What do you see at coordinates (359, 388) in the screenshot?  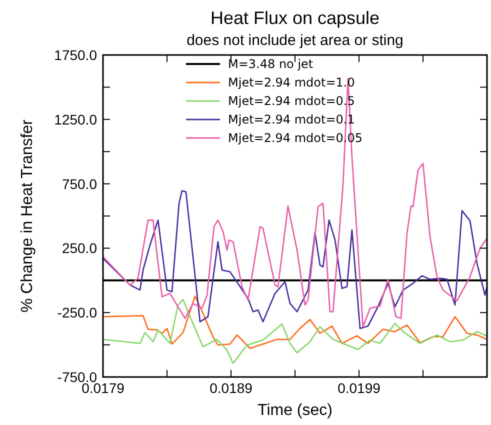 I see `x-tick-label: 0.0199` at bounding box center [359, 388].